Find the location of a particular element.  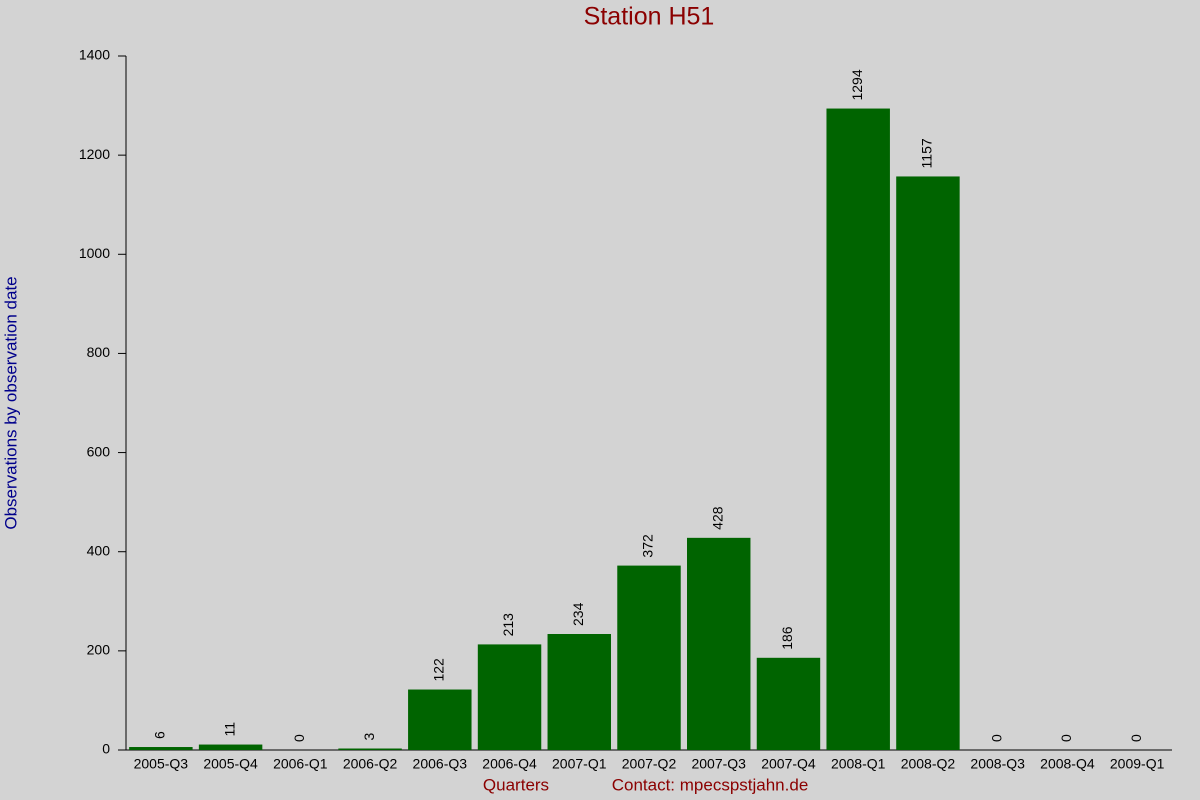

x-tick-label: 2008-Q4 is located at coordinates (1067, 764).